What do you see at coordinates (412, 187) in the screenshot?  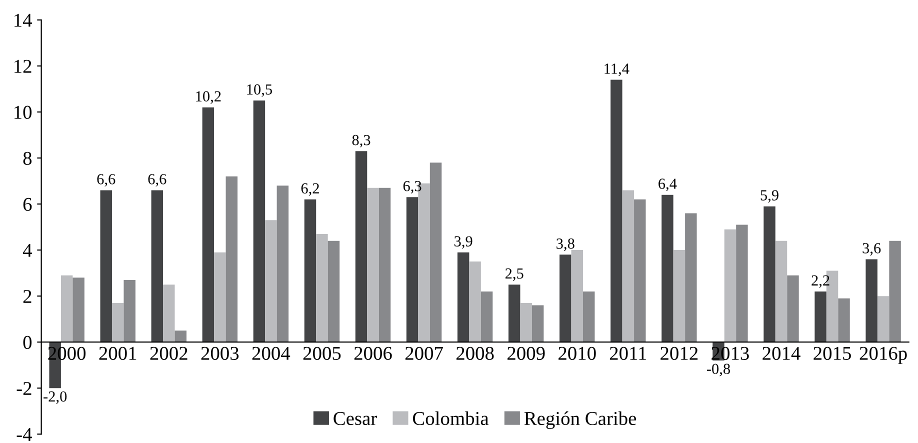 I see `data-label: 6,3` at bounding box center [412, 187].